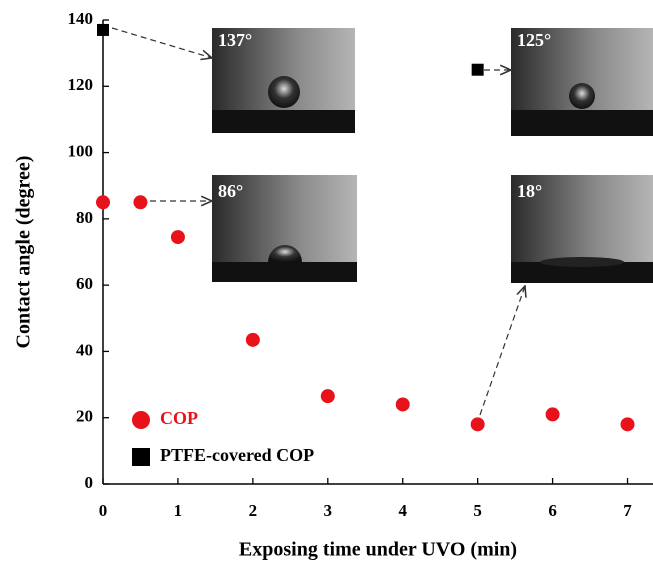 This screenshot has height=569, width=653. I want to click on y-tick-label: 120, so click(81, 84).